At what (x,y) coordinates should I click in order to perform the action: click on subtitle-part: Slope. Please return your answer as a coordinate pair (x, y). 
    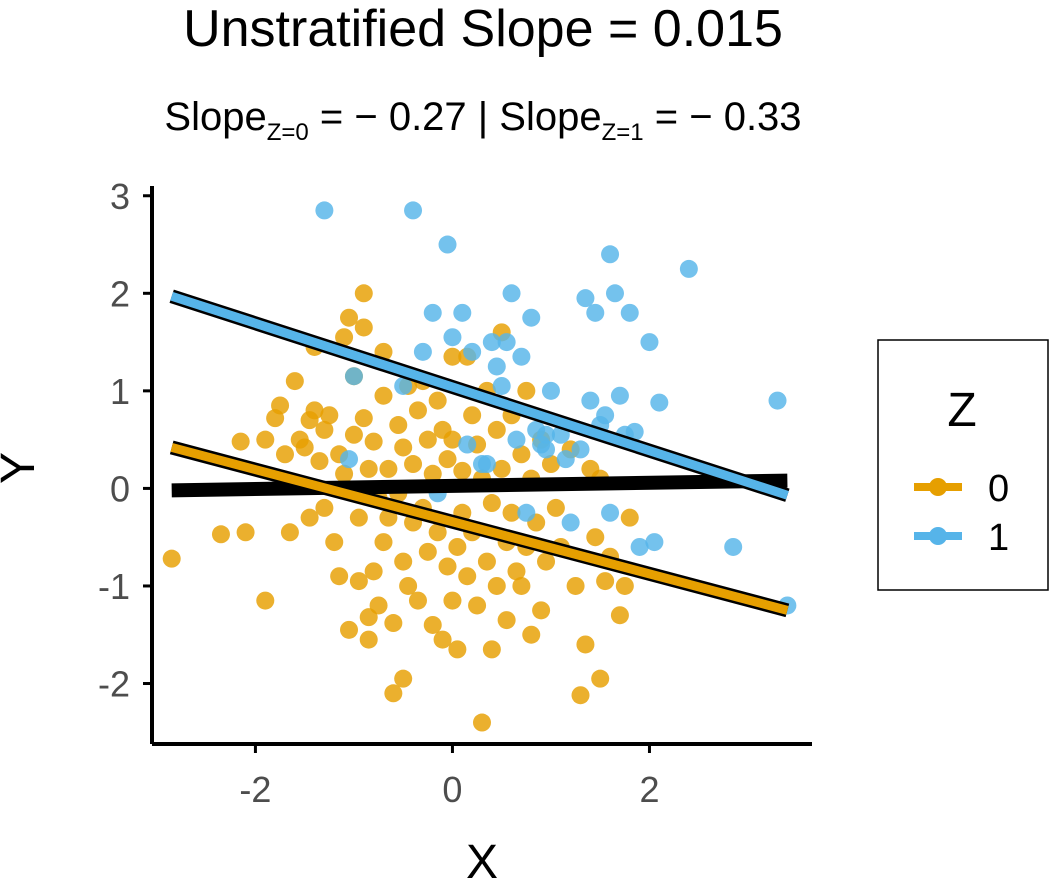
    Looking at the image, I should click on (215, 117).